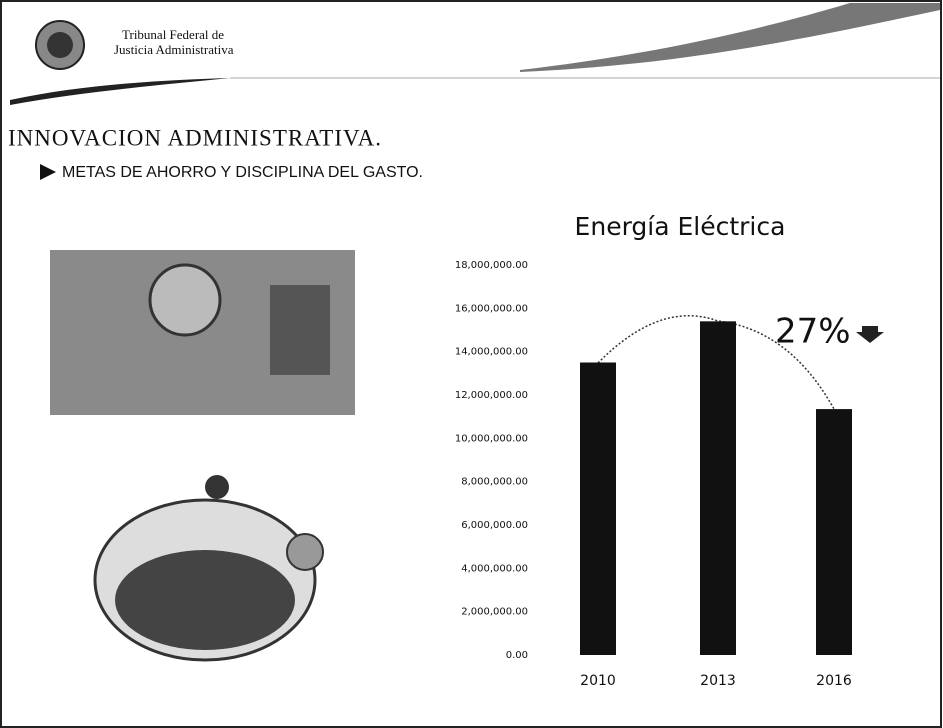 The image size is (943, 728). Describe the element at coordinates (870, 334) in the screenshot. I see `down-arrow` at that location.